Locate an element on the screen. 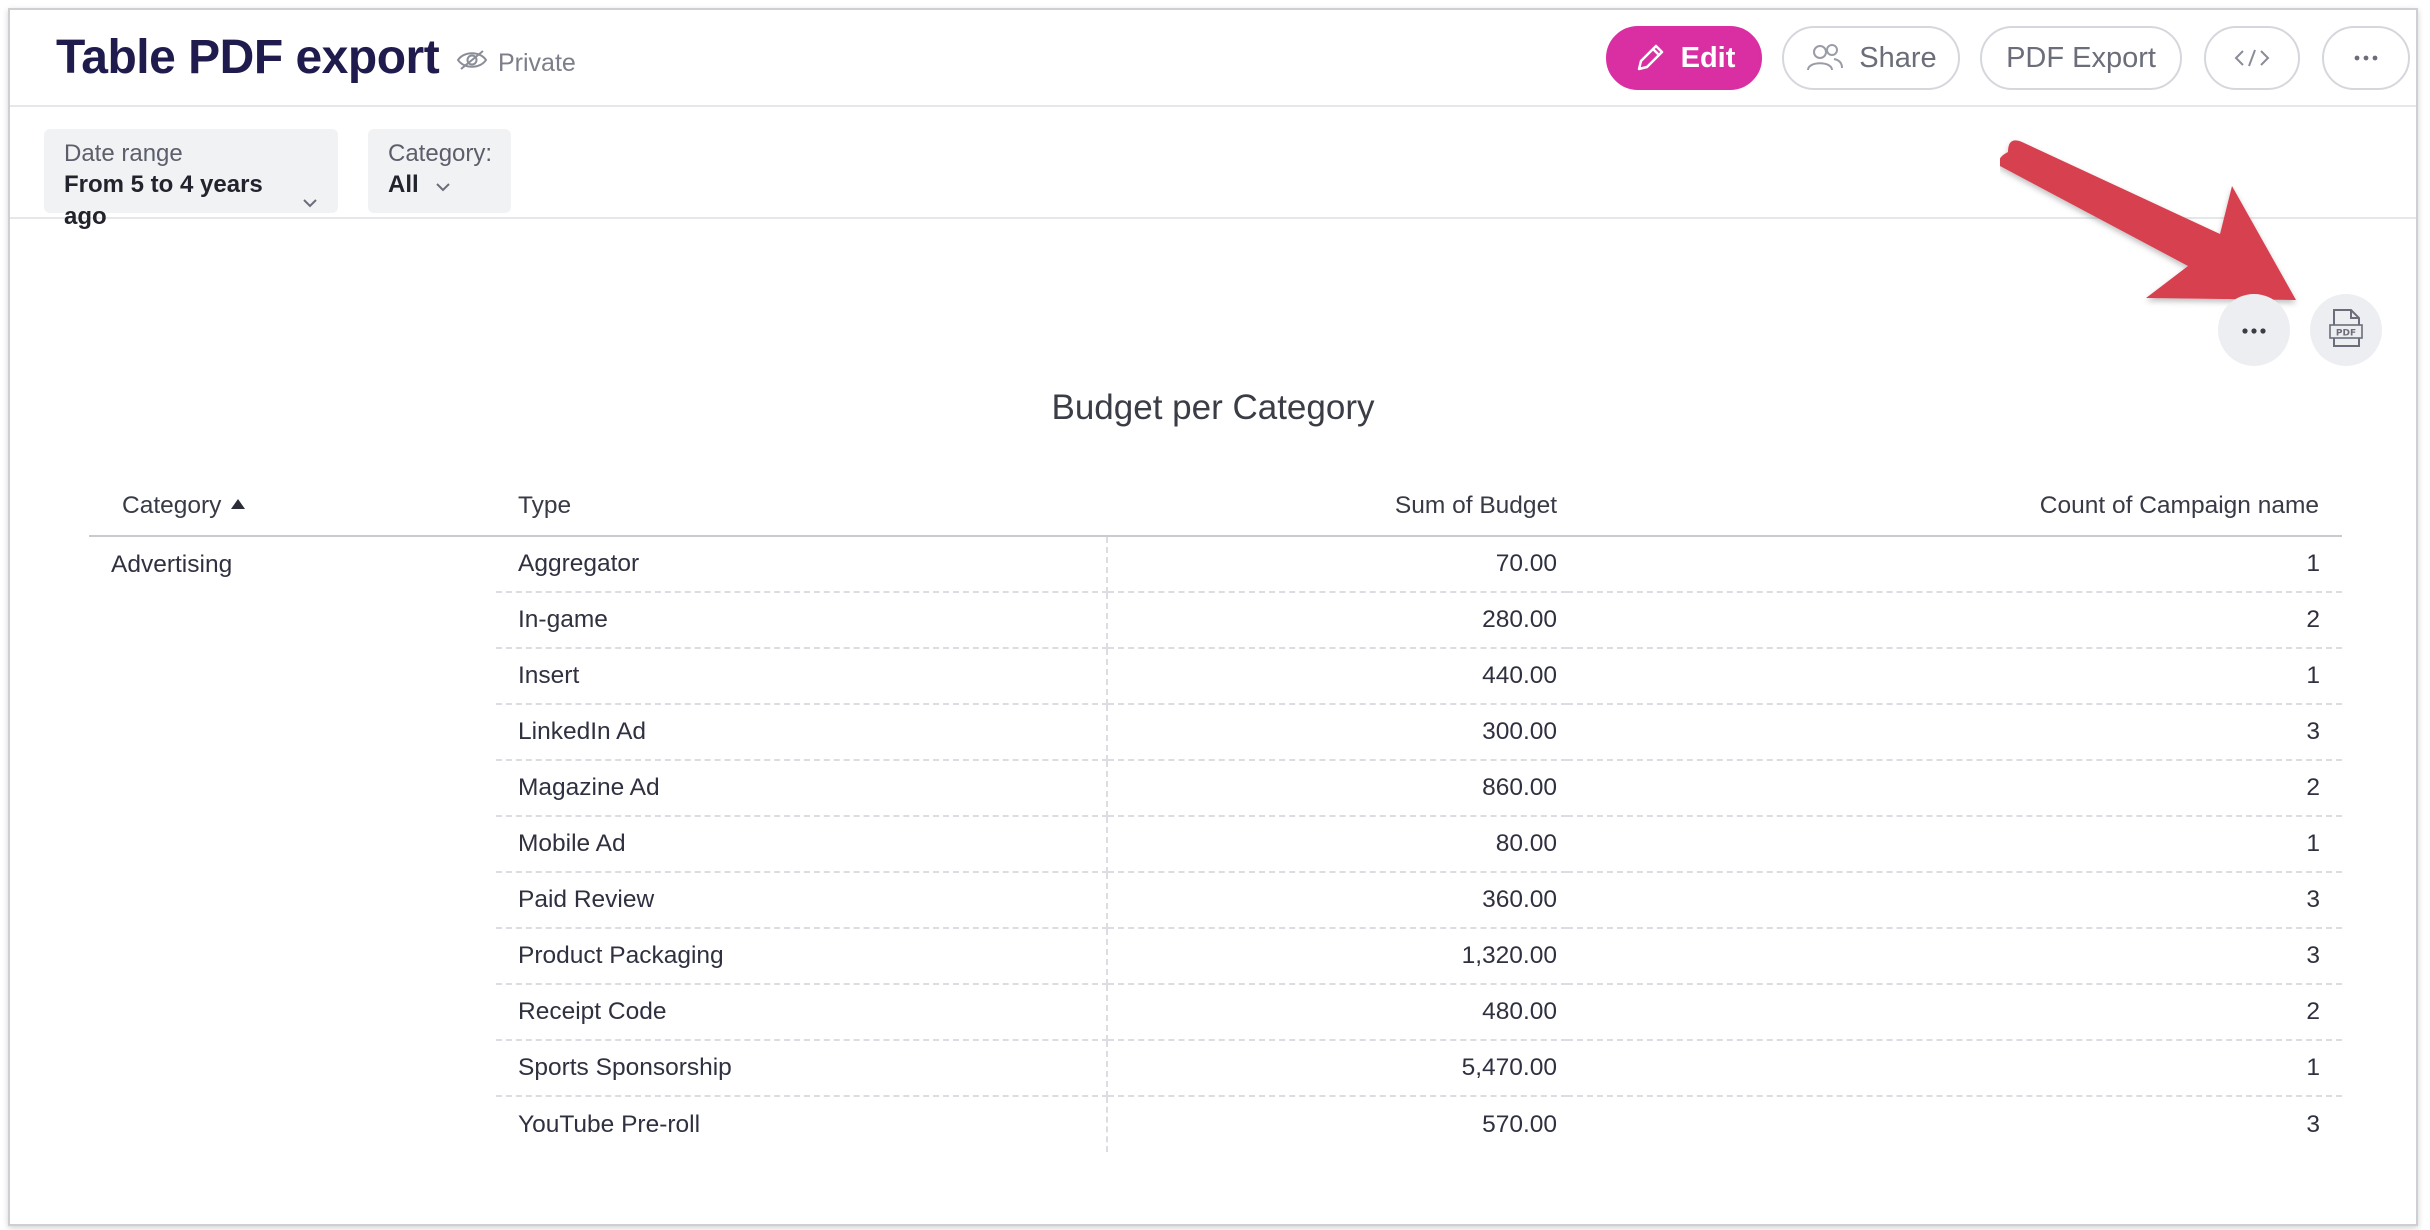 This screenshot has width=2430, height=1230. visibility-indicator: Private is located at coordinates (516, 63).